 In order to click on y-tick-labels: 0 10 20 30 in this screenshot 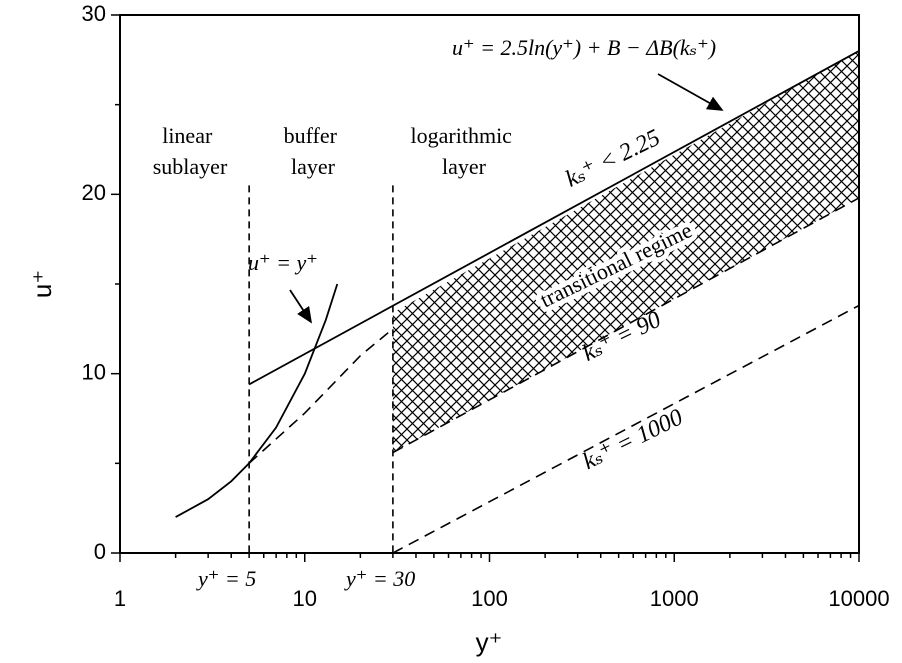, I will do `click(94, 282)`.